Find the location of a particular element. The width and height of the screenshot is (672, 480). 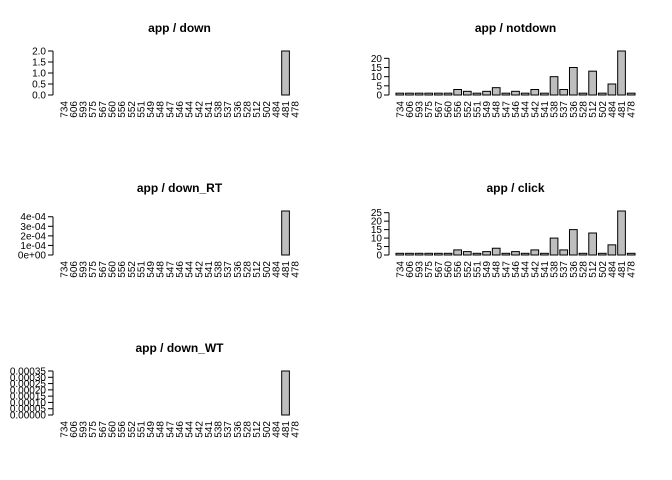

x-tick-label: 734 is located at coordinates (400, 269).